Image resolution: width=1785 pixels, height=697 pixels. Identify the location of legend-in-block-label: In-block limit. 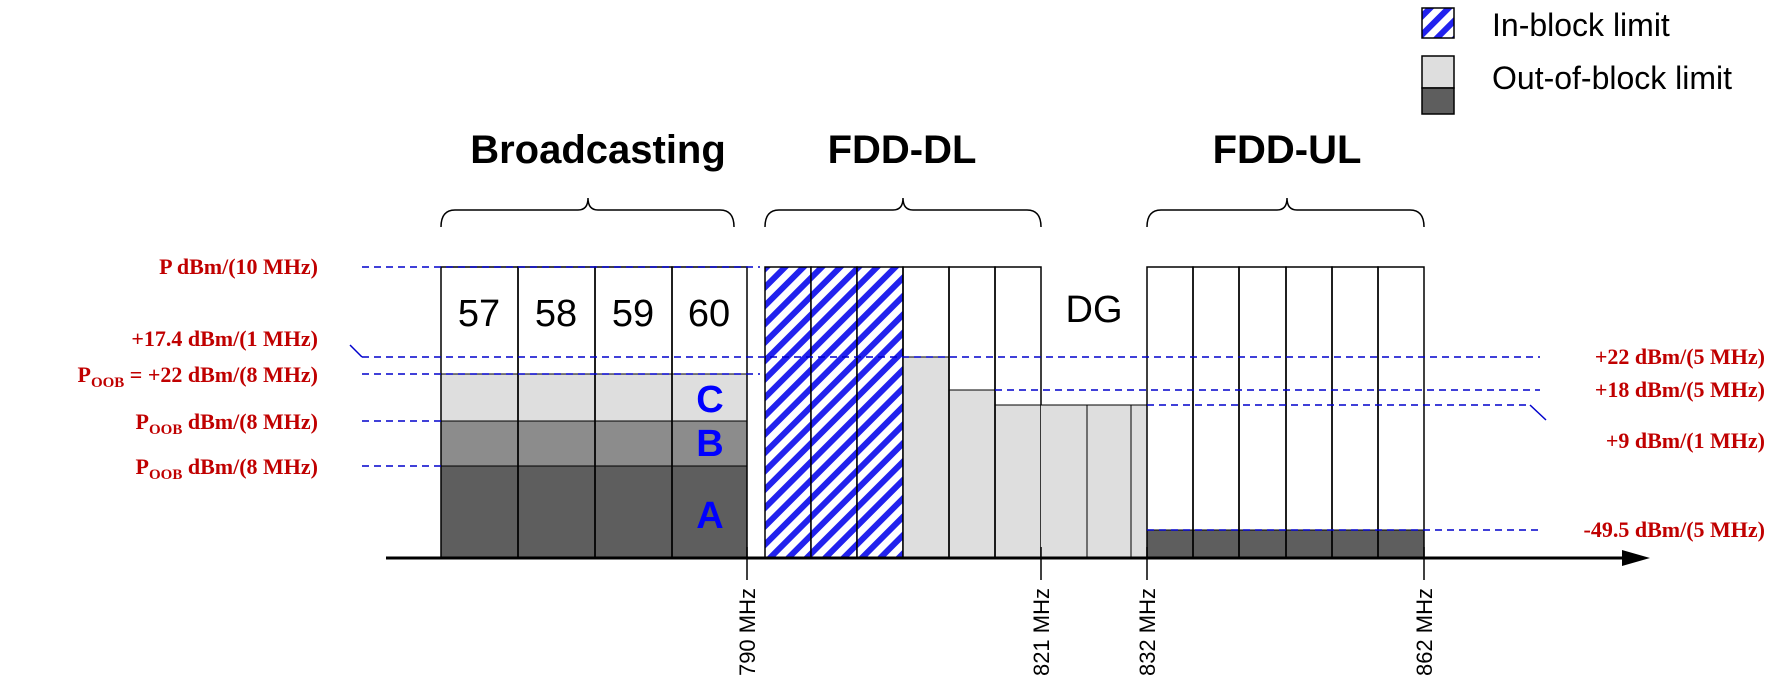
(1581, 25).